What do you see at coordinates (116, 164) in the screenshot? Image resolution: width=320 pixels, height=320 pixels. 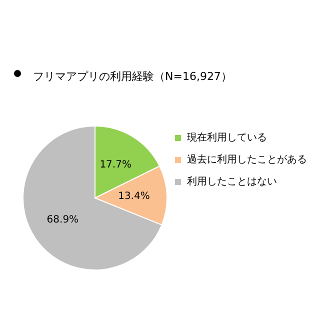 I see `data-label: 17.7%` at bounding box center [116, 164].